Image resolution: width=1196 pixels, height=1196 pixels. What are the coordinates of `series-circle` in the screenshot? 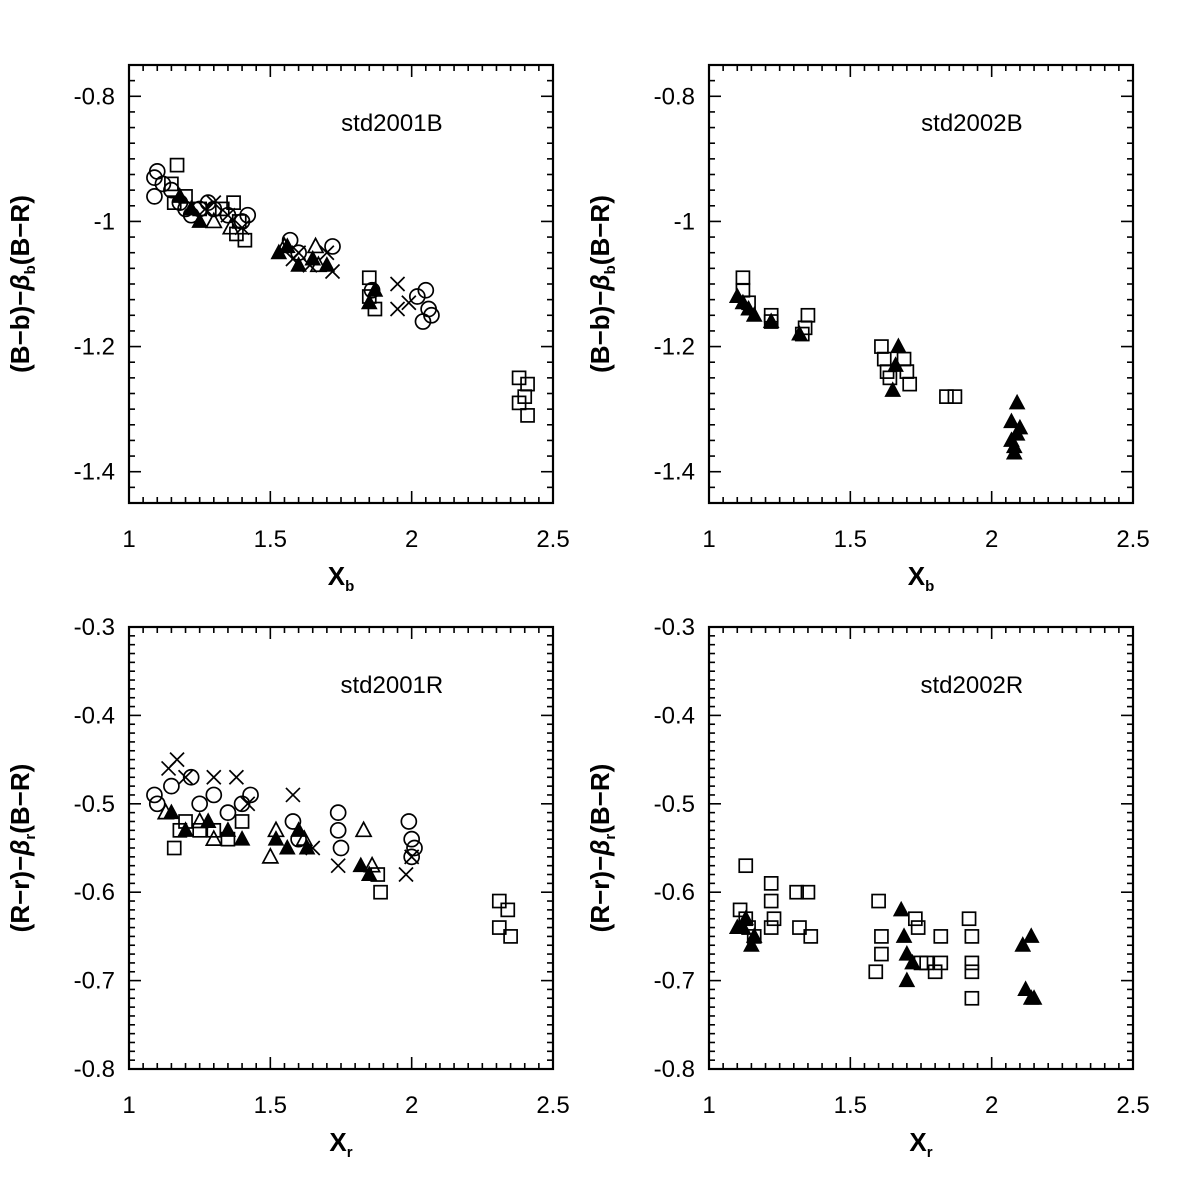 It's located at (284, 817).